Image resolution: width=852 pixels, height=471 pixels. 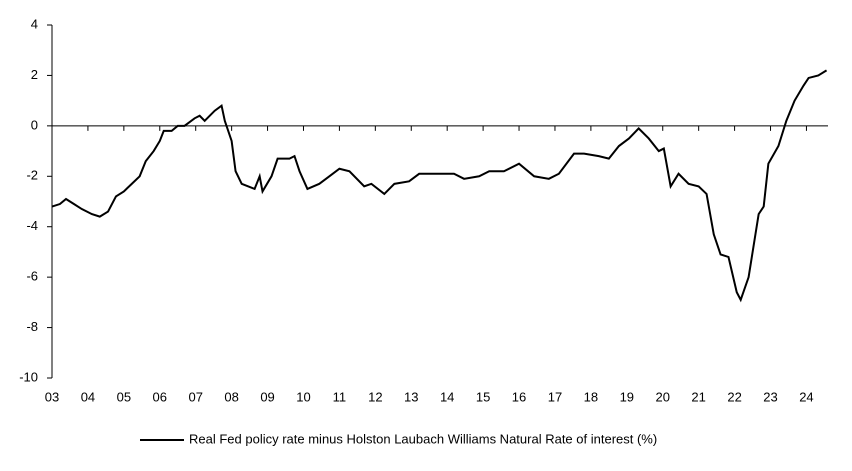 I want to click on x-tick-label: 11, so click(x=340, y=396).